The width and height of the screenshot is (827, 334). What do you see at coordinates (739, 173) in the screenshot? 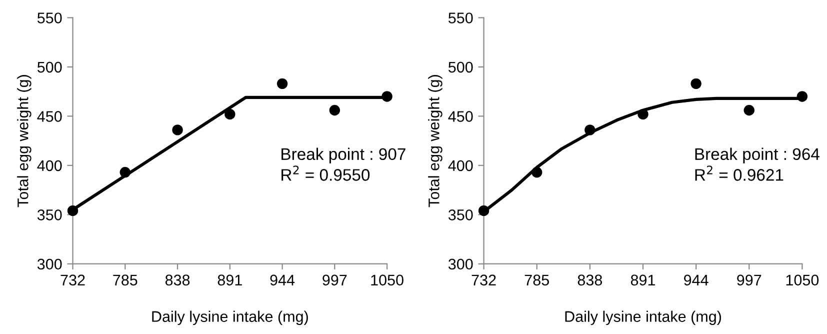
I see `annotation: R$^{2}$ = 0.9621` at bounding box center [739, 173].